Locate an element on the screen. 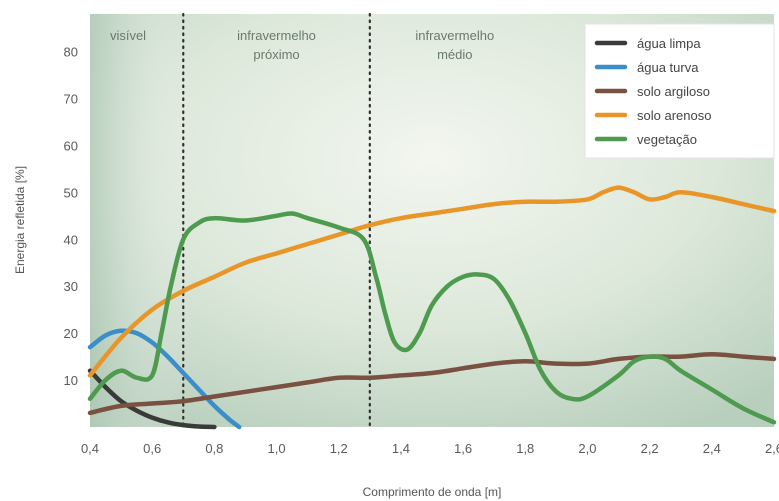 The width and height of the screenshot is (779, 501). x-tick-label: 1,8 is located at coordinates (525, 448).